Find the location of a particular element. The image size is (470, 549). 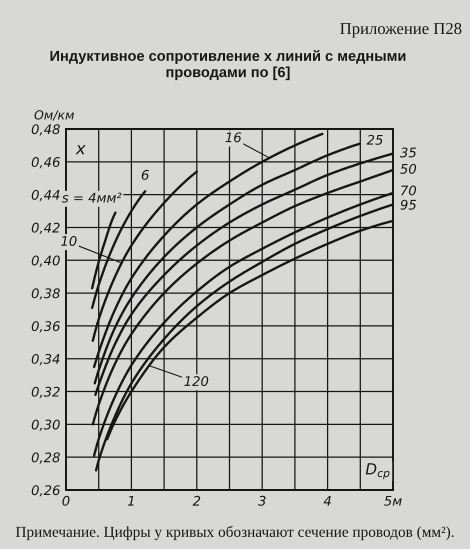

x-tick-label: 3 is located at coordinates (262, 501).